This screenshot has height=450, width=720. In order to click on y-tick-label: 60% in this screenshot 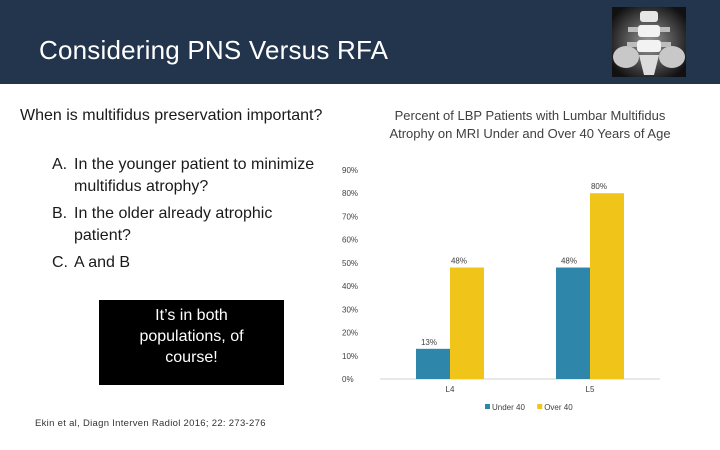, I will do `click(350, 240)`.